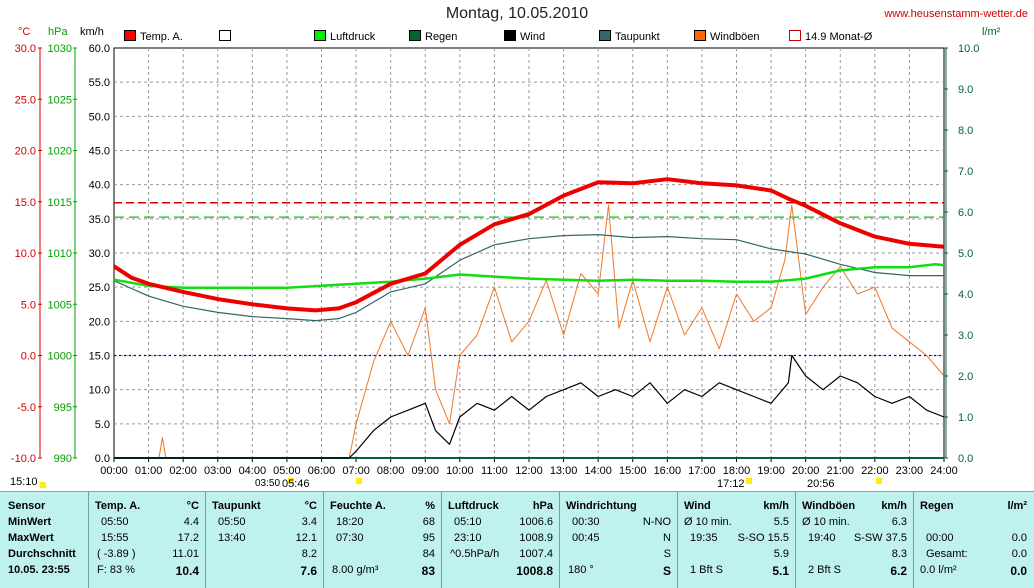  I want to click on pressure-tick-label: 995, so click(63, 408).